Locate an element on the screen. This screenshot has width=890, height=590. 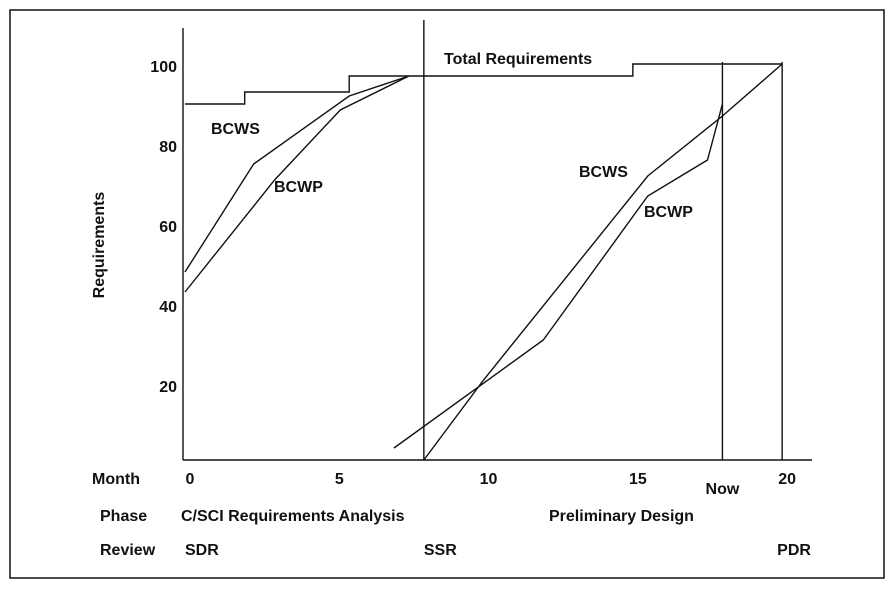
x-tick-label: 15 is located at coordinates (638, 479).